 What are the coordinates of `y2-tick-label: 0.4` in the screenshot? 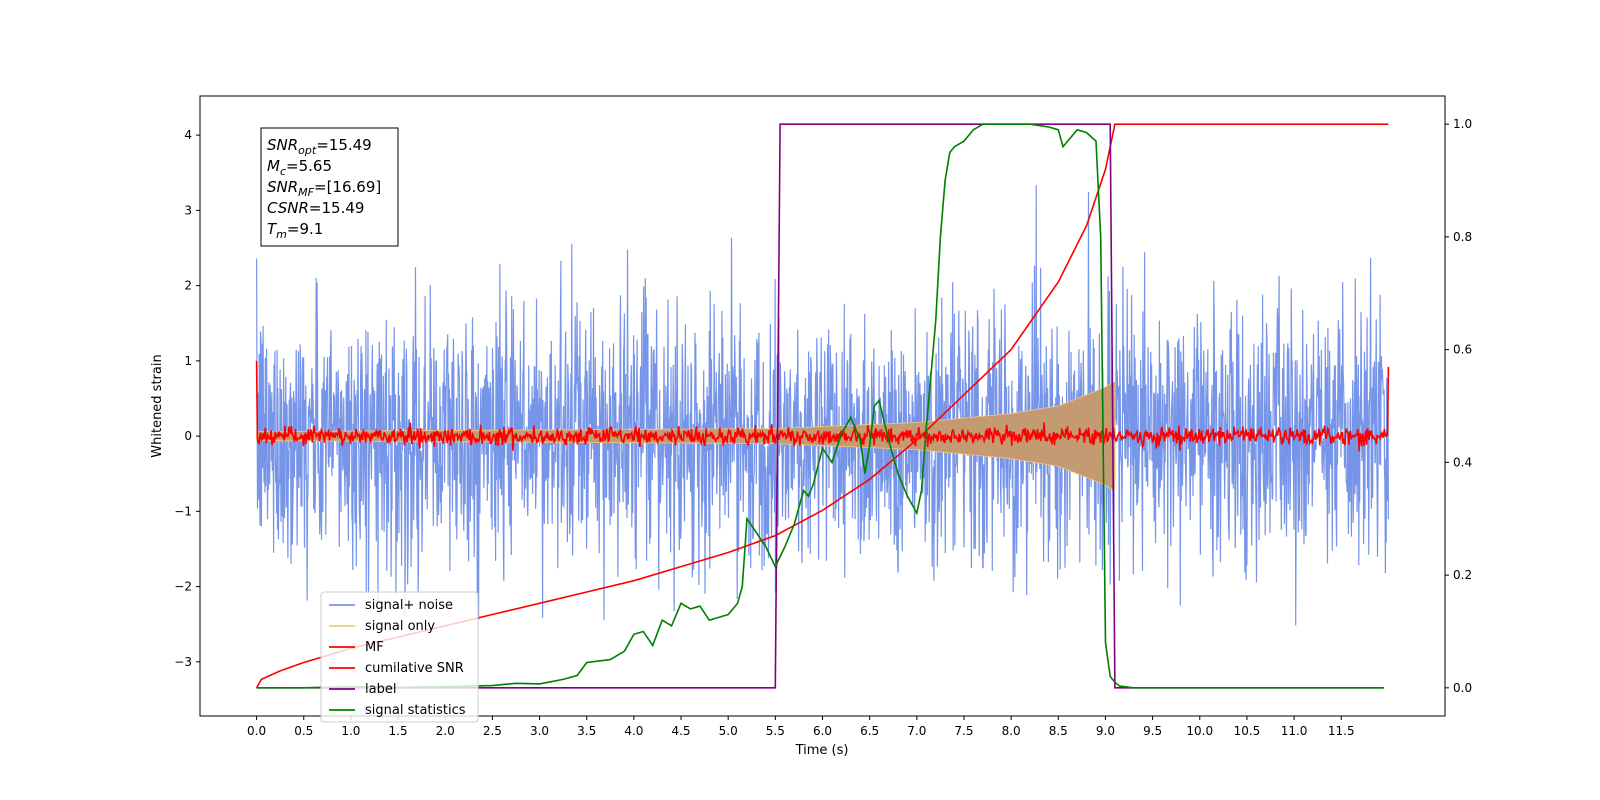 It's located at (1462, 462).